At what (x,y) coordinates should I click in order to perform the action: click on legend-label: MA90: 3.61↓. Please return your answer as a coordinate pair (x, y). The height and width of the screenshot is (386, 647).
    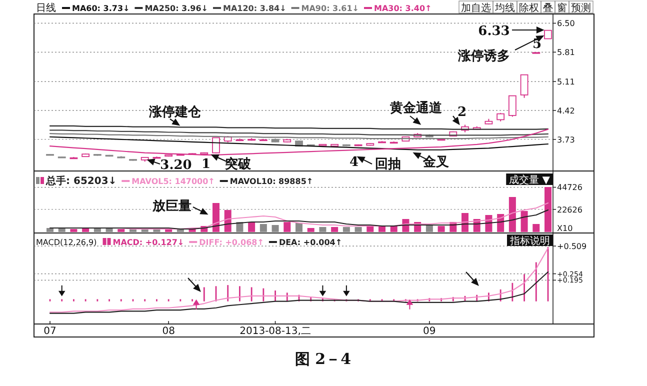
    Looking at the image, I should click on (330, 8).